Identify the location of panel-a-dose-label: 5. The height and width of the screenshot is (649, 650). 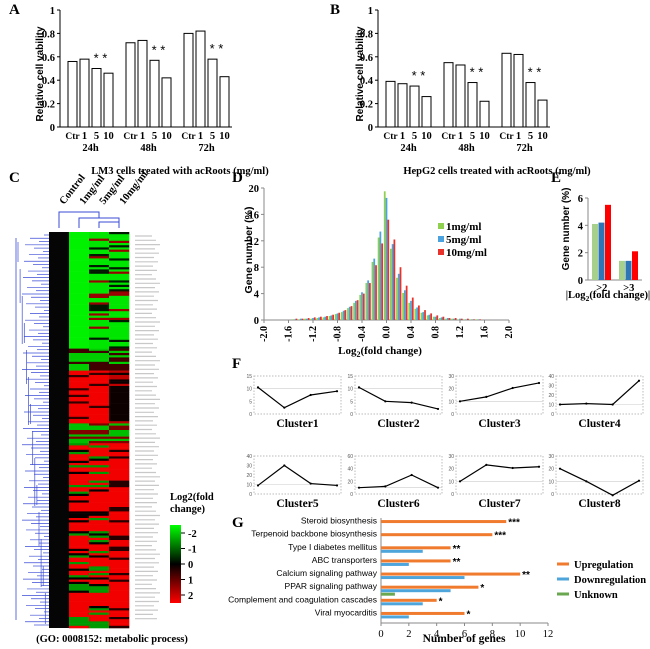
(212, 136).